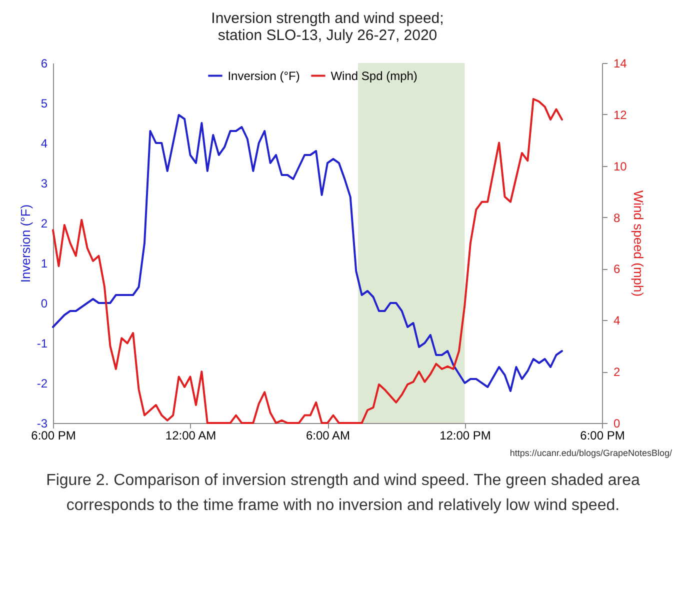  What do you see at coordinates (327, 27) in the screenshot?
I see `chart-title: Inversion strength and wind speed; station SLO-13, July 26-27, 2020` at bounding box center [327, 27].